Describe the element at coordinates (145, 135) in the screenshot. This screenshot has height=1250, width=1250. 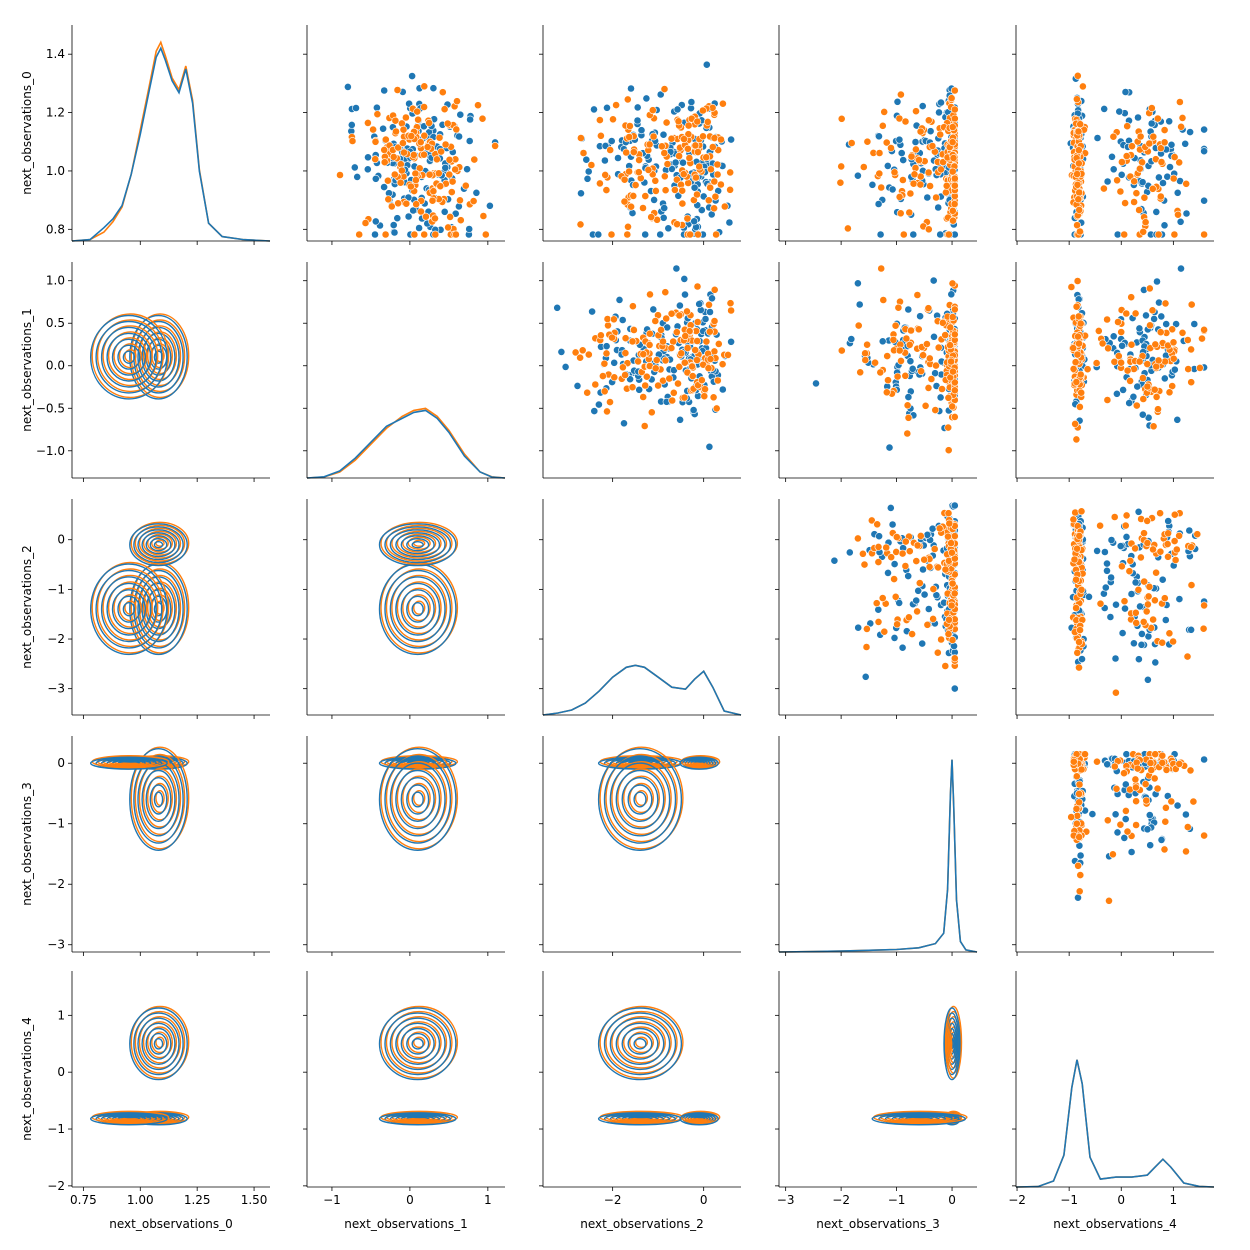
I see `subplot-r0-c0: 0.8 1.0 1.2 1.4 next_observations_0` at that location.